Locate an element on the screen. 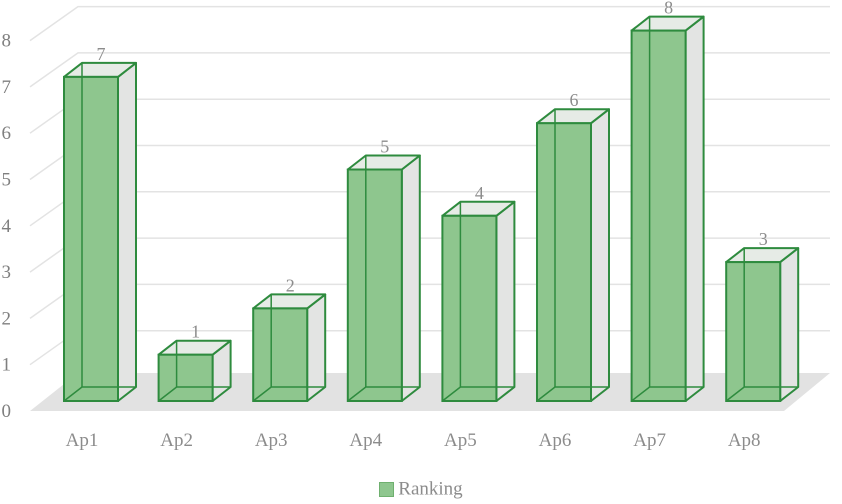  y-tick-label: 1 is located at coordinates (7, 365).